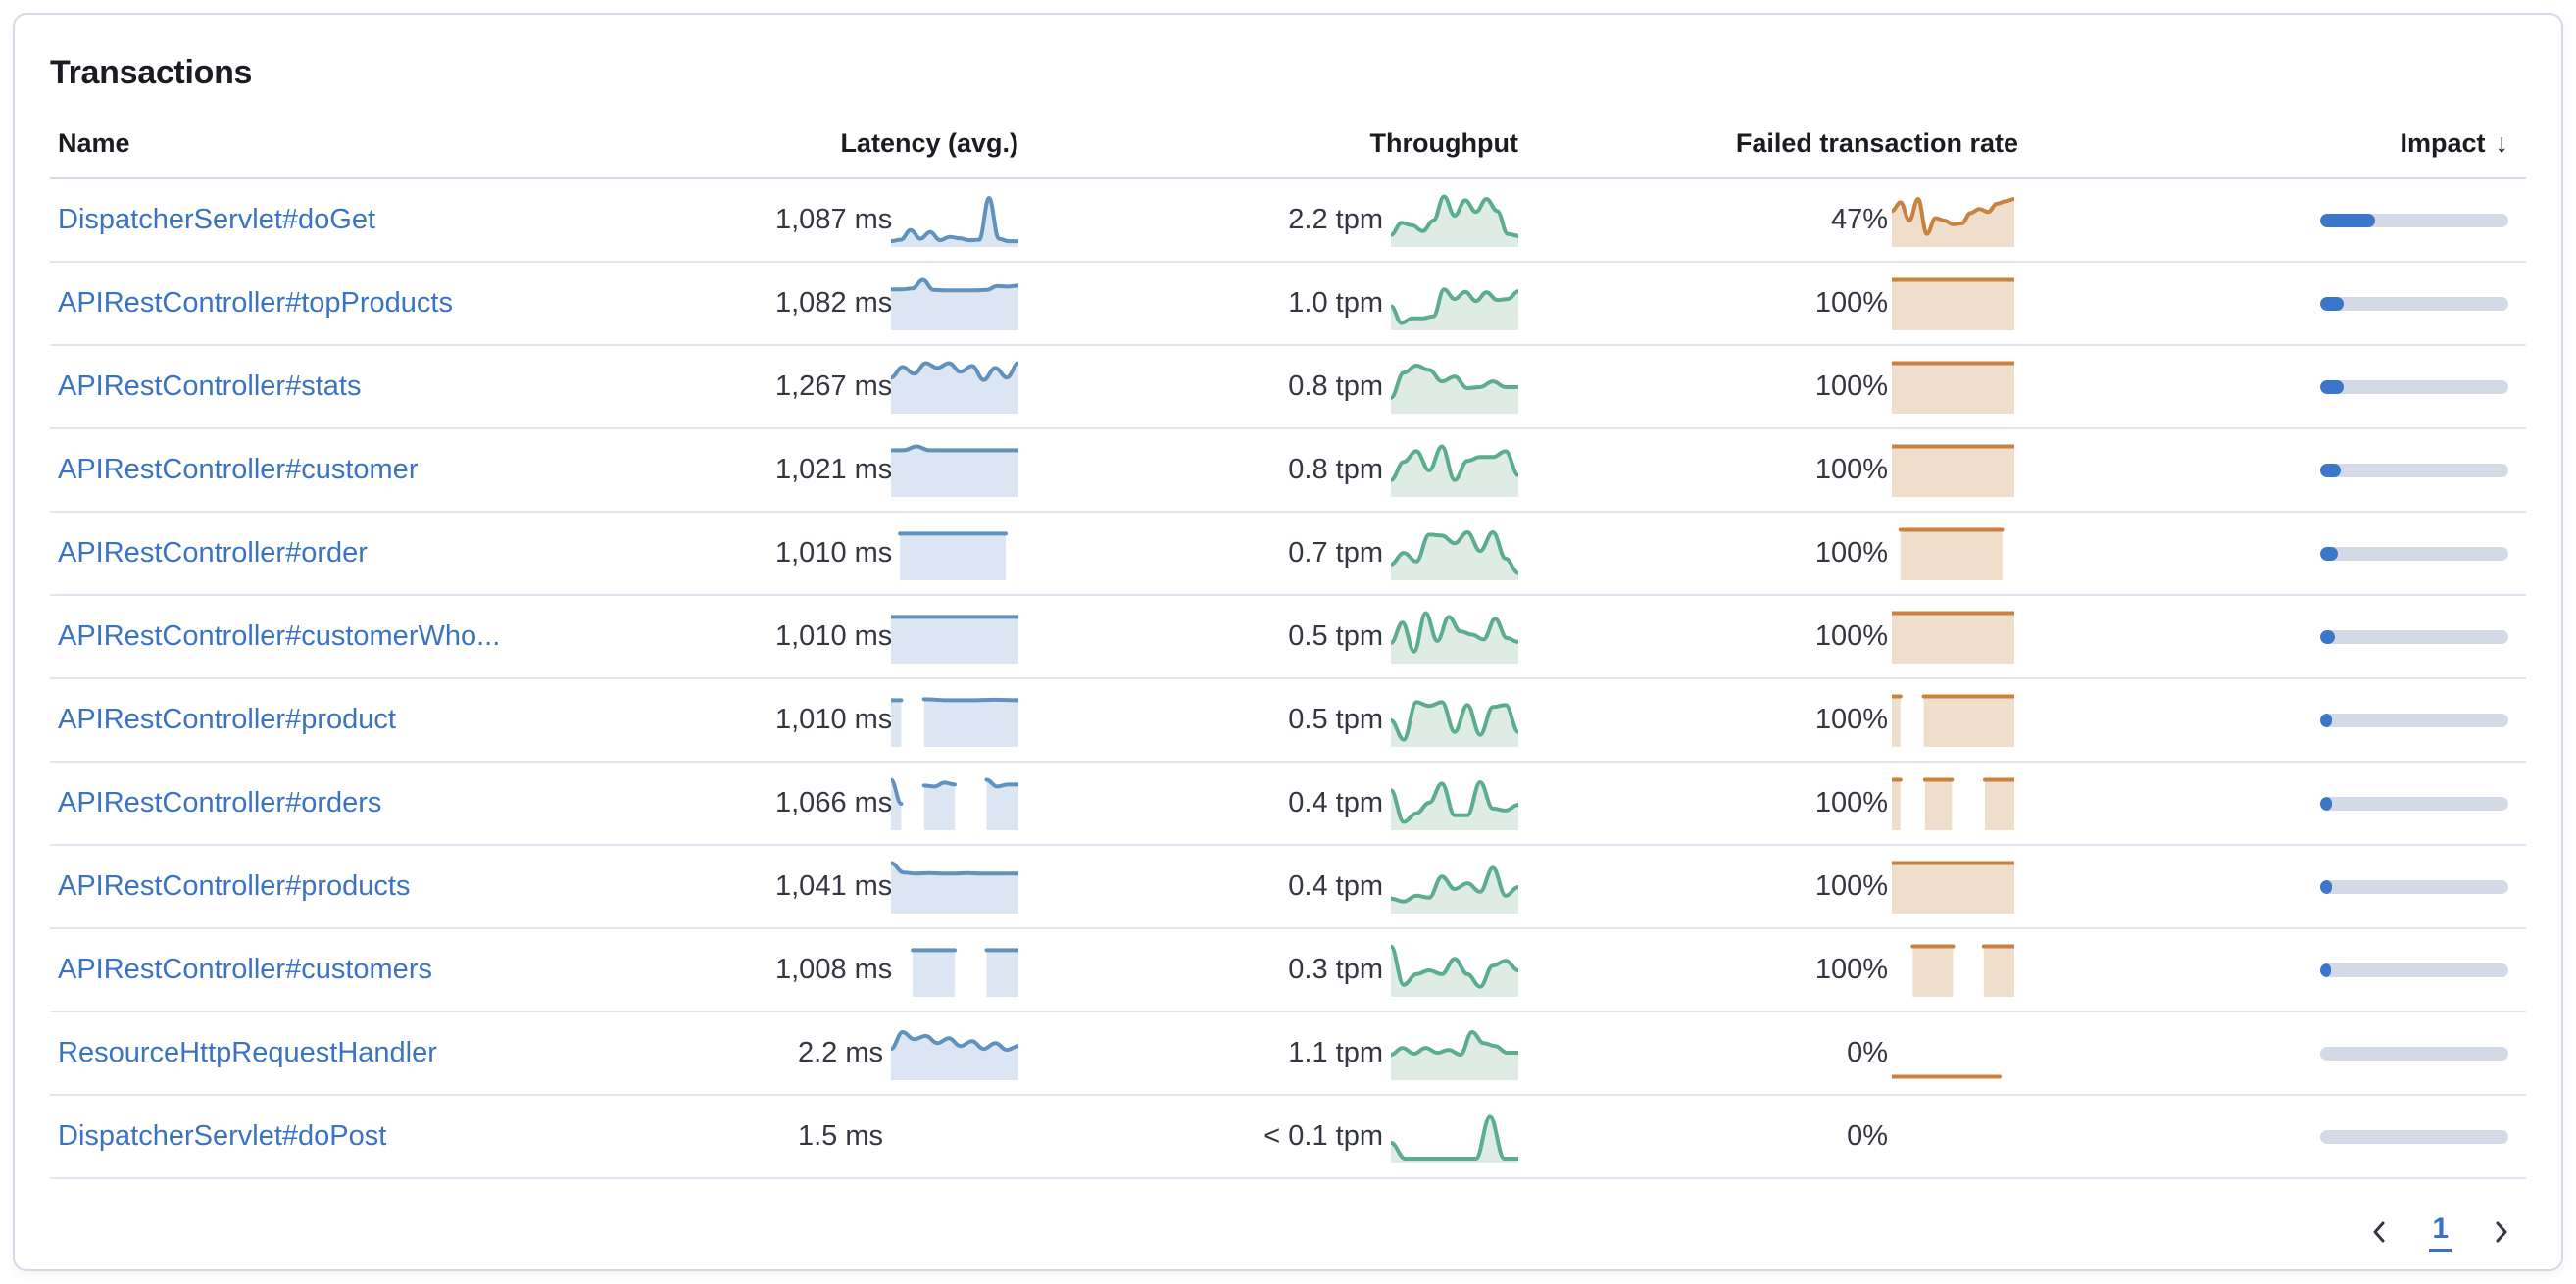 The width and height of the screenshot is (2576, 1284). I want to click on previous-page-button, so click(2379, 1232).